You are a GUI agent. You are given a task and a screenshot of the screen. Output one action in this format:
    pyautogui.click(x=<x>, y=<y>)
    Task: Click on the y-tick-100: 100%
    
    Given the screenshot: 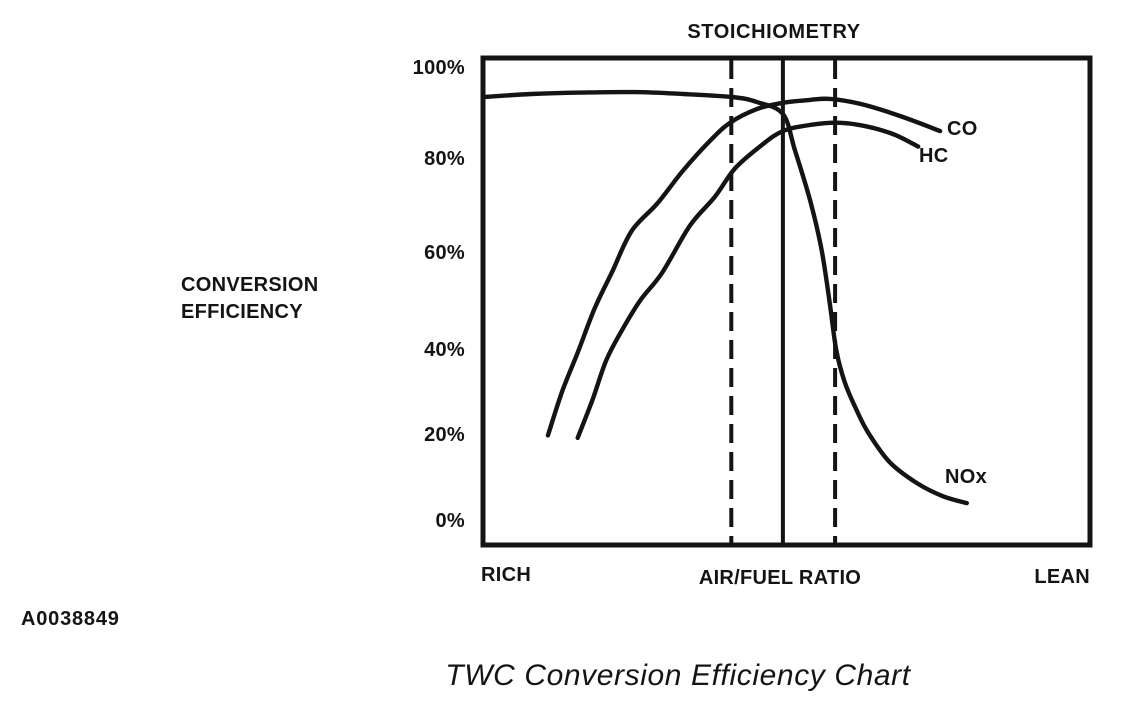 What is the action you would take?
    pyautogui.click(x=438, y=68)
    